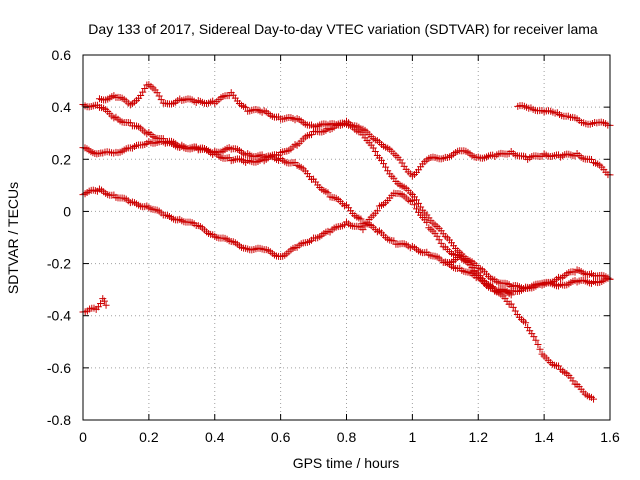 This screenshot has height=480, width=640. What do you see at coordinates (59, 316) in the screenshot?
I see `y-tick-label: -0.4` at bounding box center [59, 316].